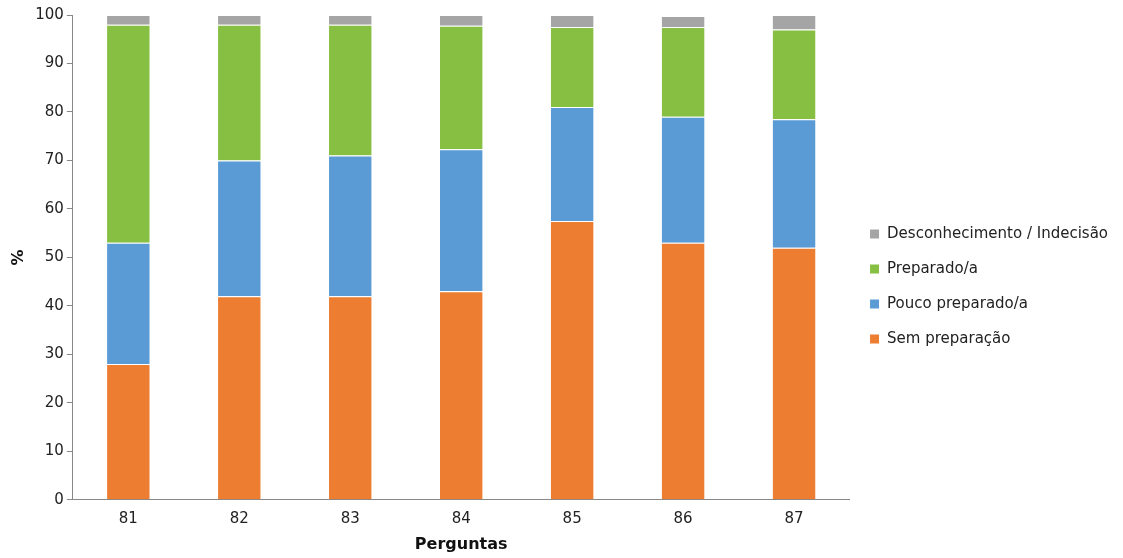 This screenshot has width=1123, height=558. I want to click on y-tick-label: 70, so click(54, 159).